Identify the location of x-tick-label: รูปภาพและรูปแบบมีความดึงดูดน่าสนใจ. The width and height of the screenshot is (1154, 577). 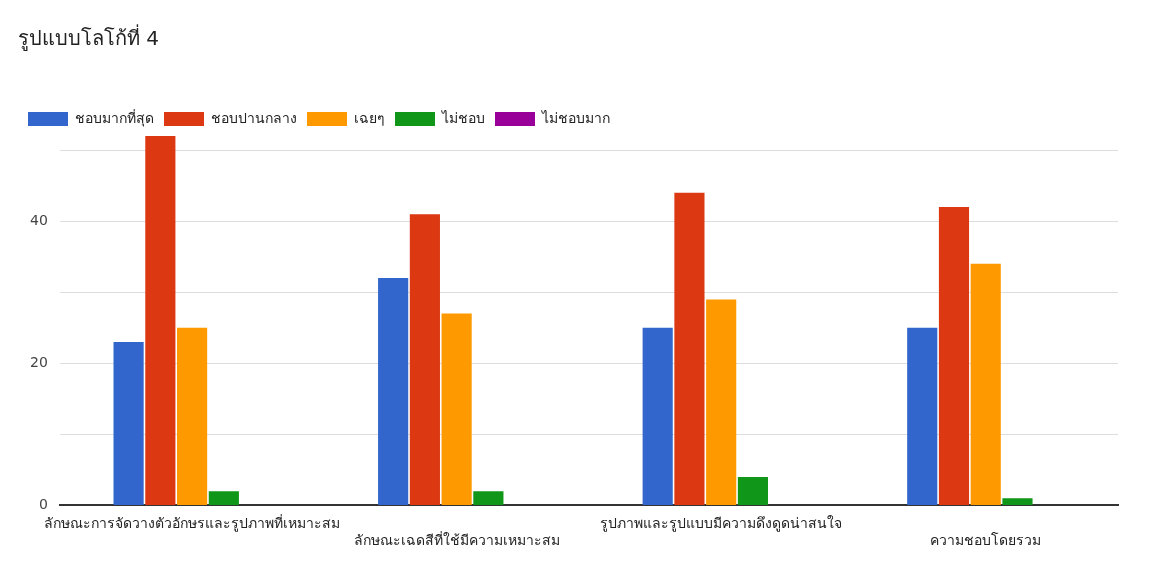
(721, 524).